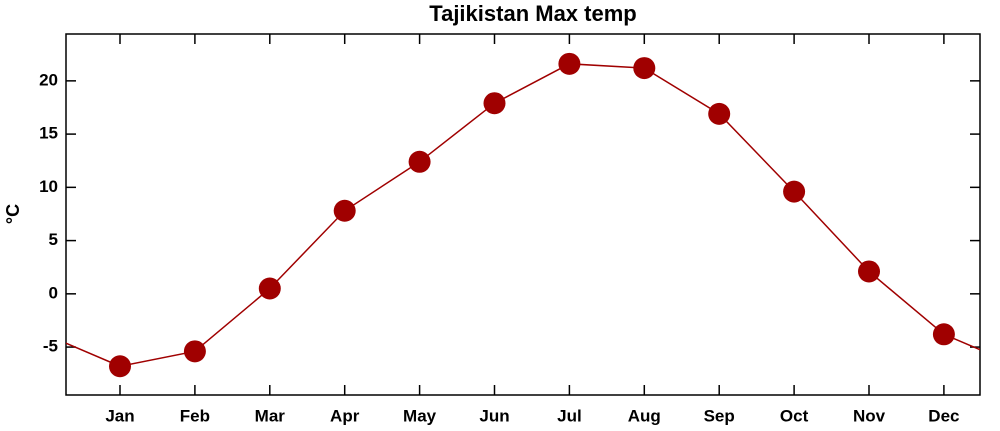 Image resolution: width=1000 pixels, height=431 pixels. What do you see at coordinates (532, 13) in the screenshot?
I see `chart-title: Tajikistan Max temp` at bounding box center [532, 13].